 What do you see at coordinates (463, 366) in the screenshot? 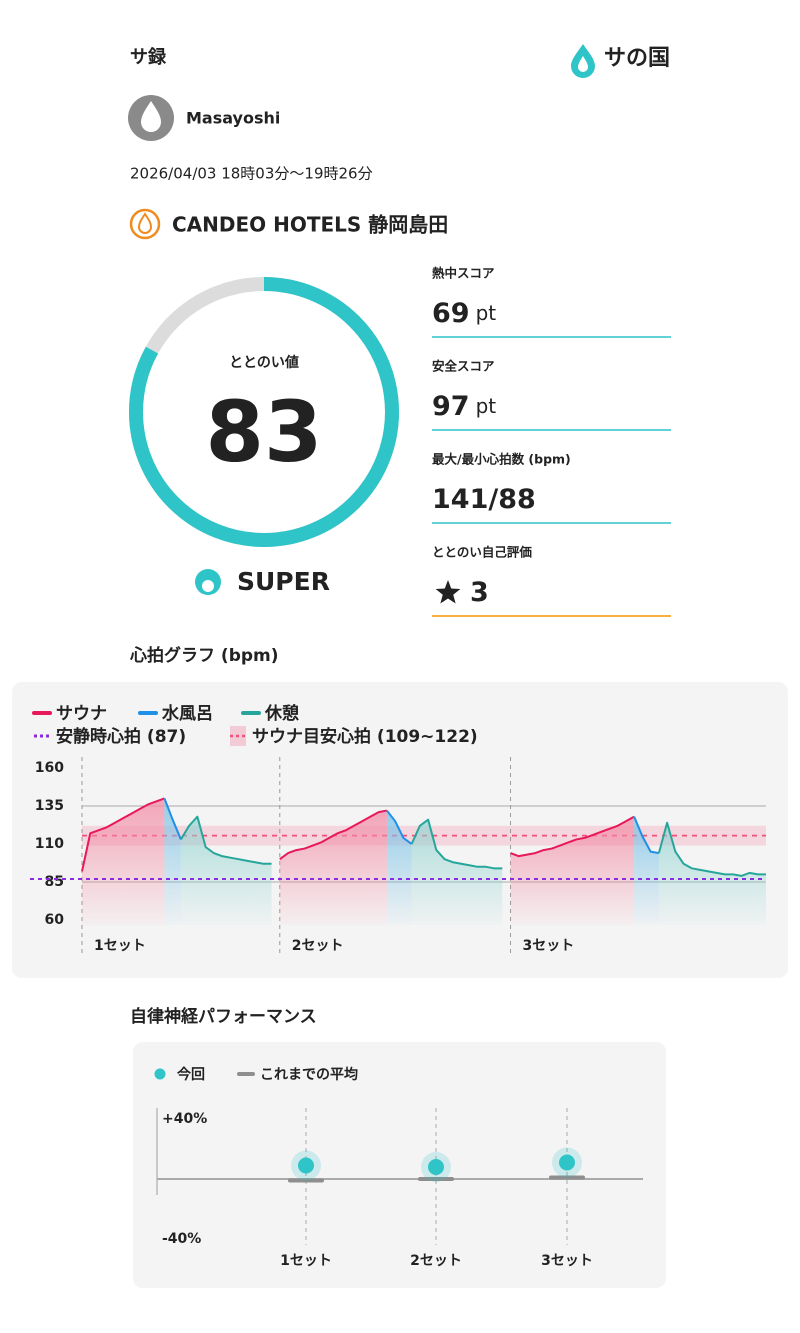
I see `stat-label: 安全スコア` at bounding box center [463, 366].